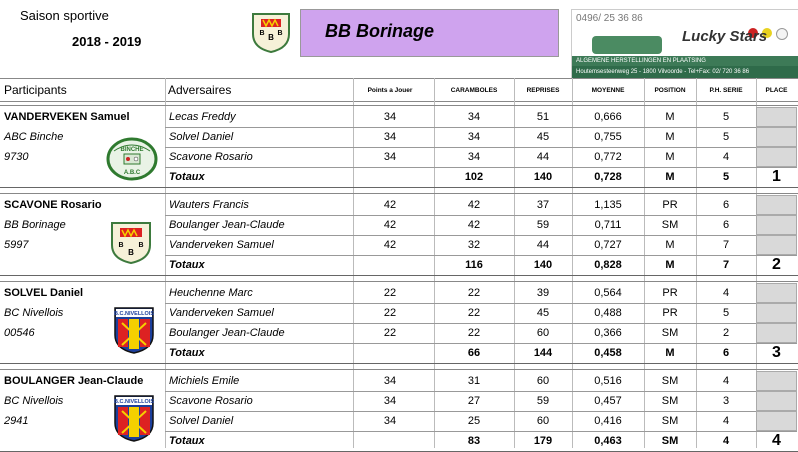 The height and width of the screenshot is (452, 798). Describe the element at coordinates (19, 333) in the screenshot. I see `player-license: 00546` at that location.